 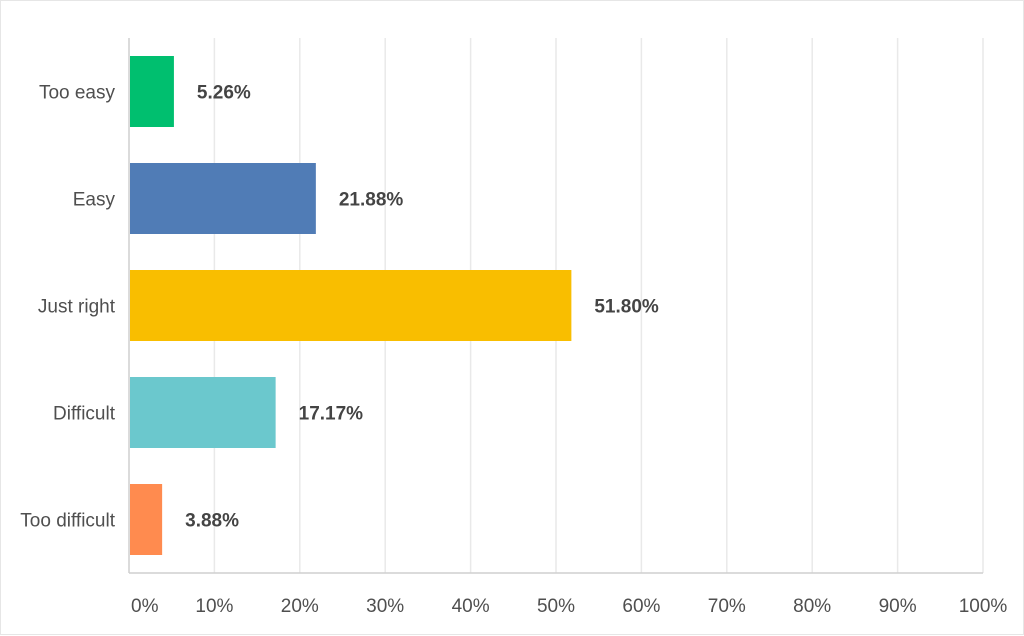 I want to click on value-label: 5.26%, so click(x=224, y=93).